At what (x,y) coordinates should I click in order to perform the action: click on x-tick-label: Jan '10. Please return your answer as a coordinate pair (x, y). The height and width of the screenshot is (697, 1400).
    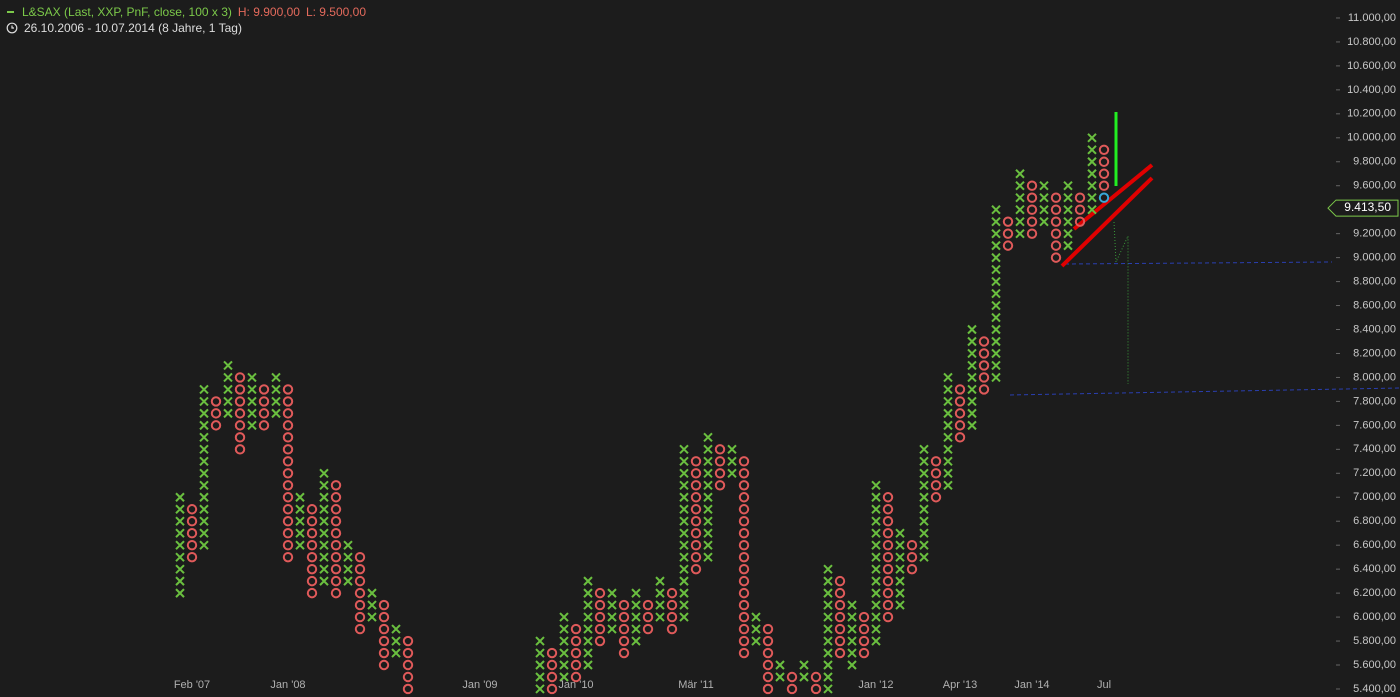
    Looking at the image, I should click on (575, 685).